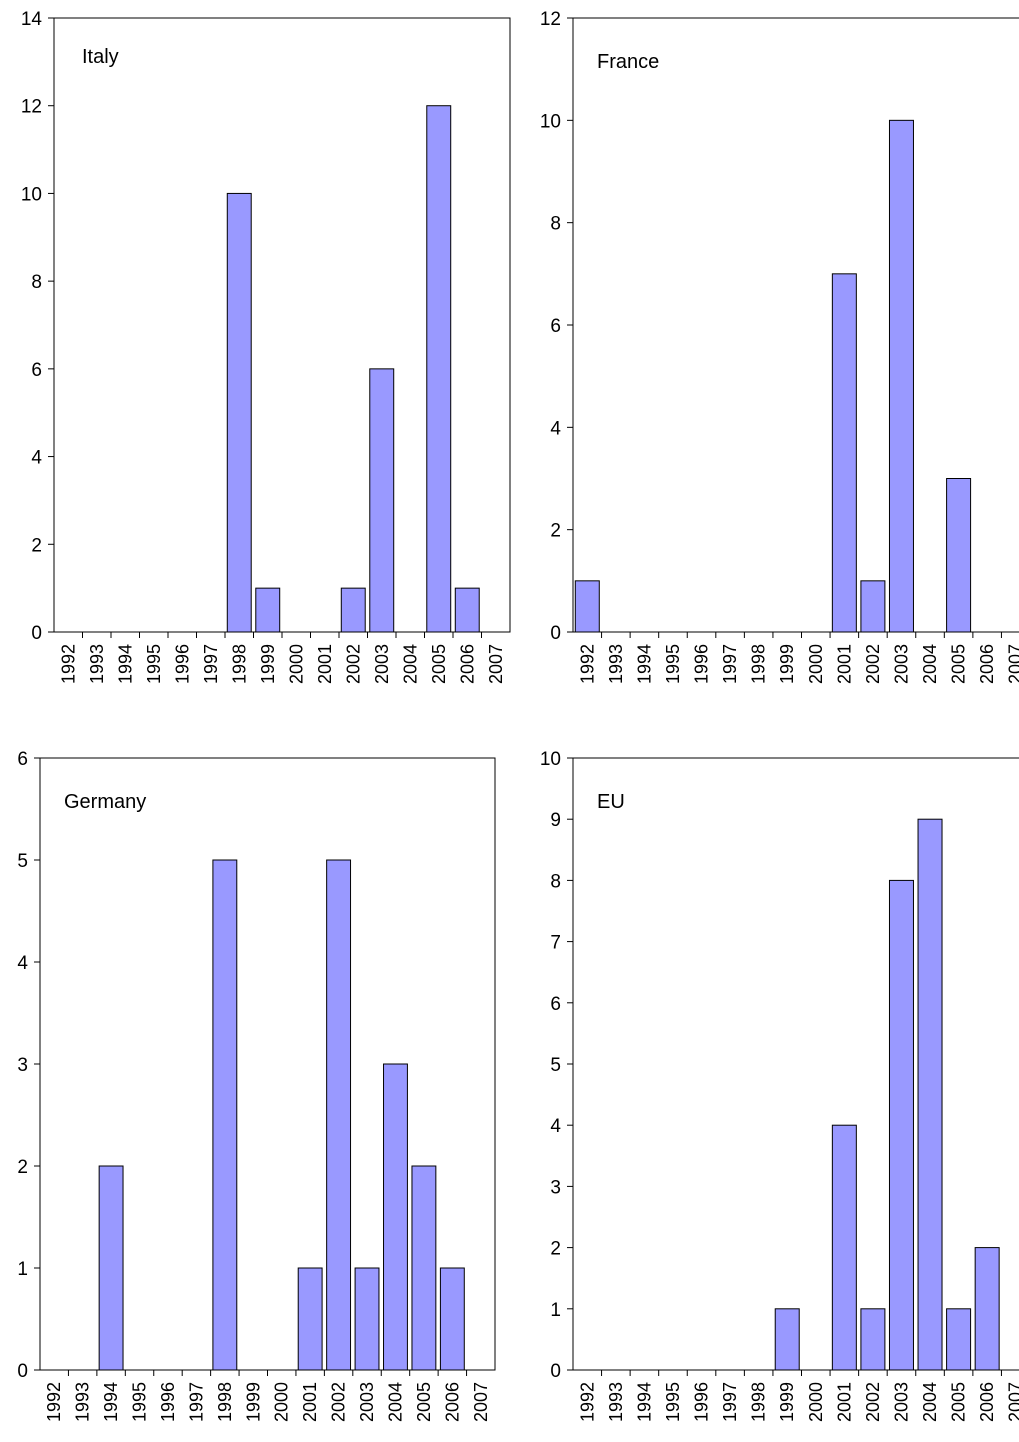 Image resolution: width=1019 pixels, height=1442 pixels. I want to click on bar-eu-2004, so click(930, 1094).